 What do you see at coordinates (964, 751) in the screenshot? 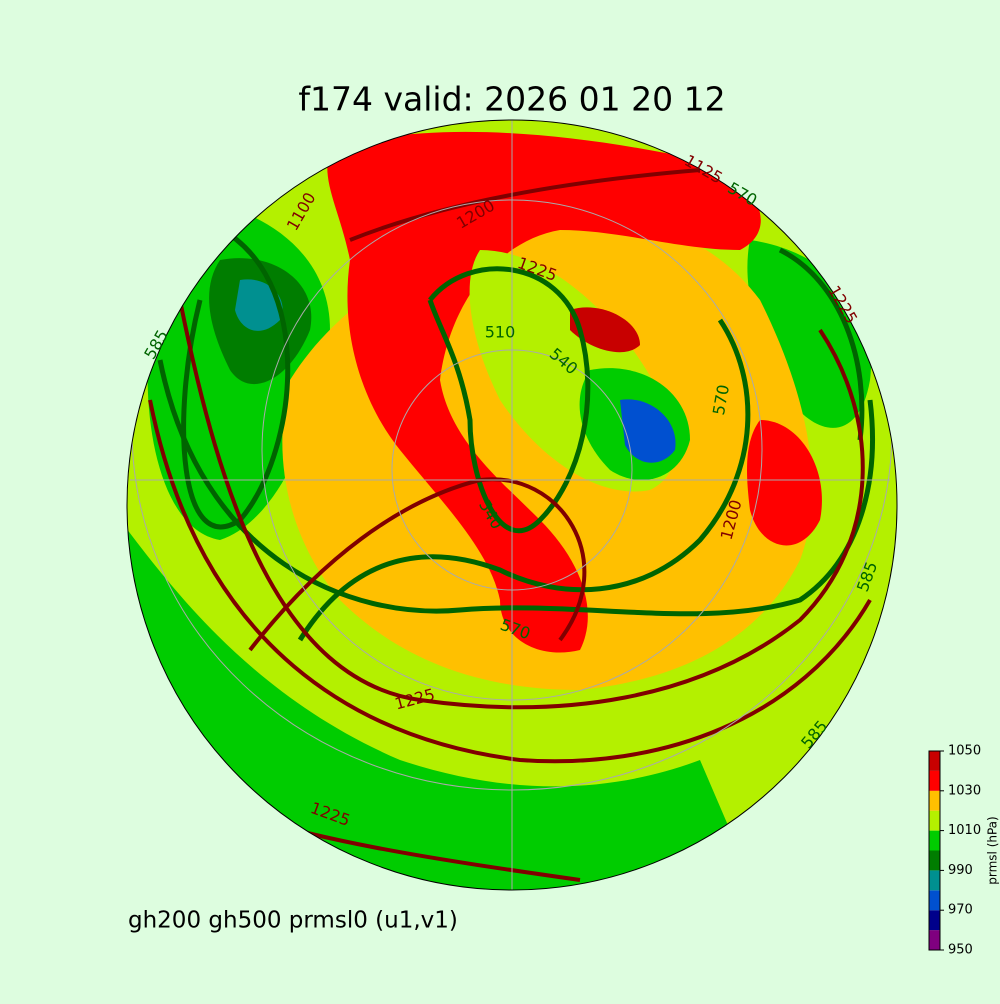
I see `colorbar-tick-label: 1050` at bounding box center [964, 751].